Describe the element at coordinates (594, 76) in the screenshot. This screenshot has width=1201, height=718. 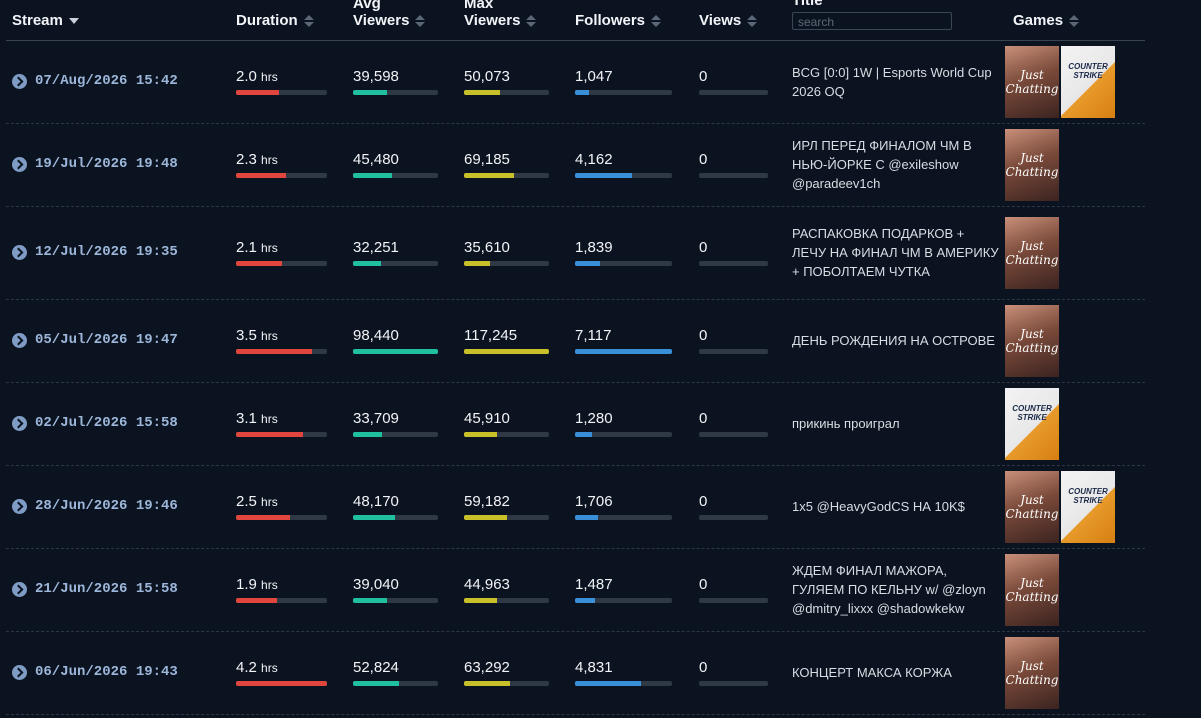
I see `value-text: 1,047` at that location.